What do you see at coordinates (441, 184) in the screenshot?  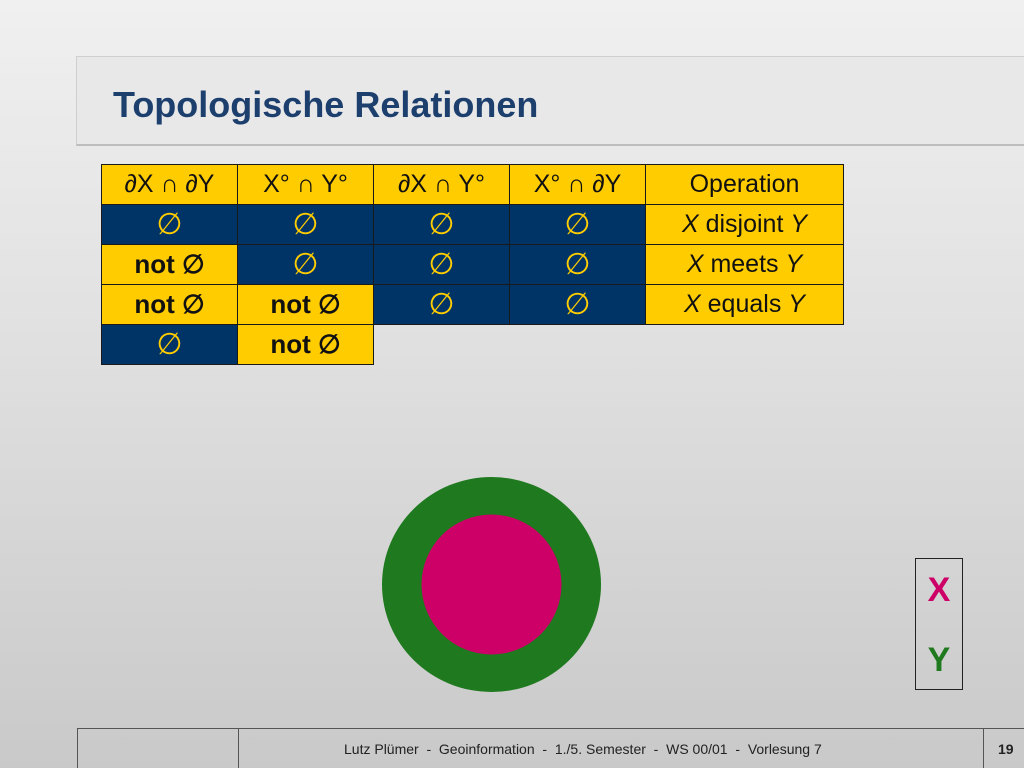 I see `header-cell: ∂X ∩ Y°` at bounding box center [441, 184].